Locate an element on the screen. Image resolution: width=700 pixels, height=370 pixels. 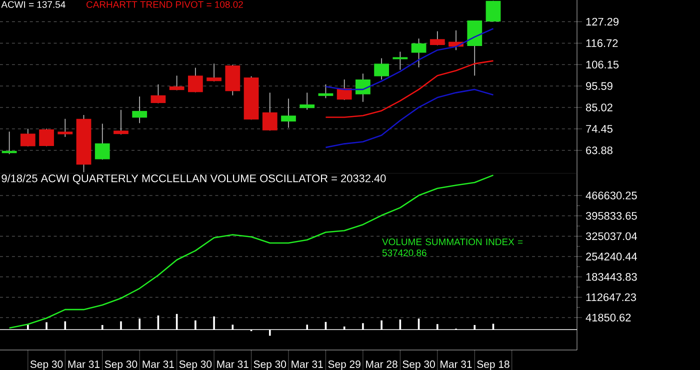
x-tick-label: Sep 18 is located at coordinates (493, 365).